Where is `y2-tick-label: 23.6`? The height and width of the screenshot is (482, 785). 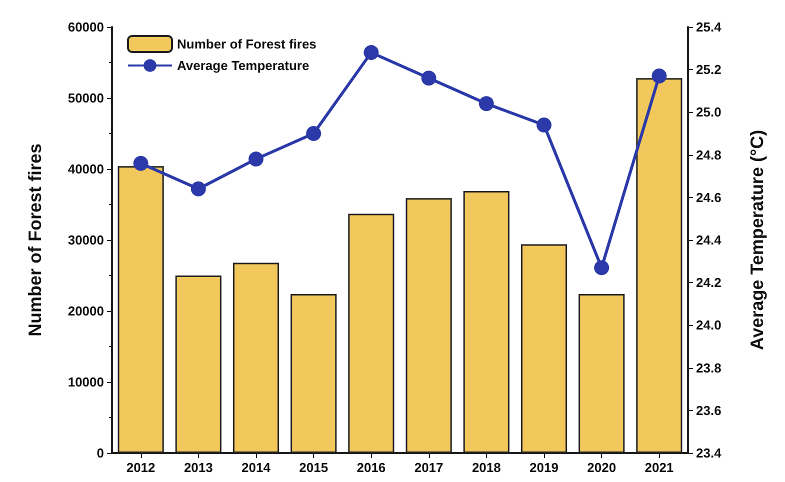
y2-tick-label: 23.6 is located at coordinates (709, 410).